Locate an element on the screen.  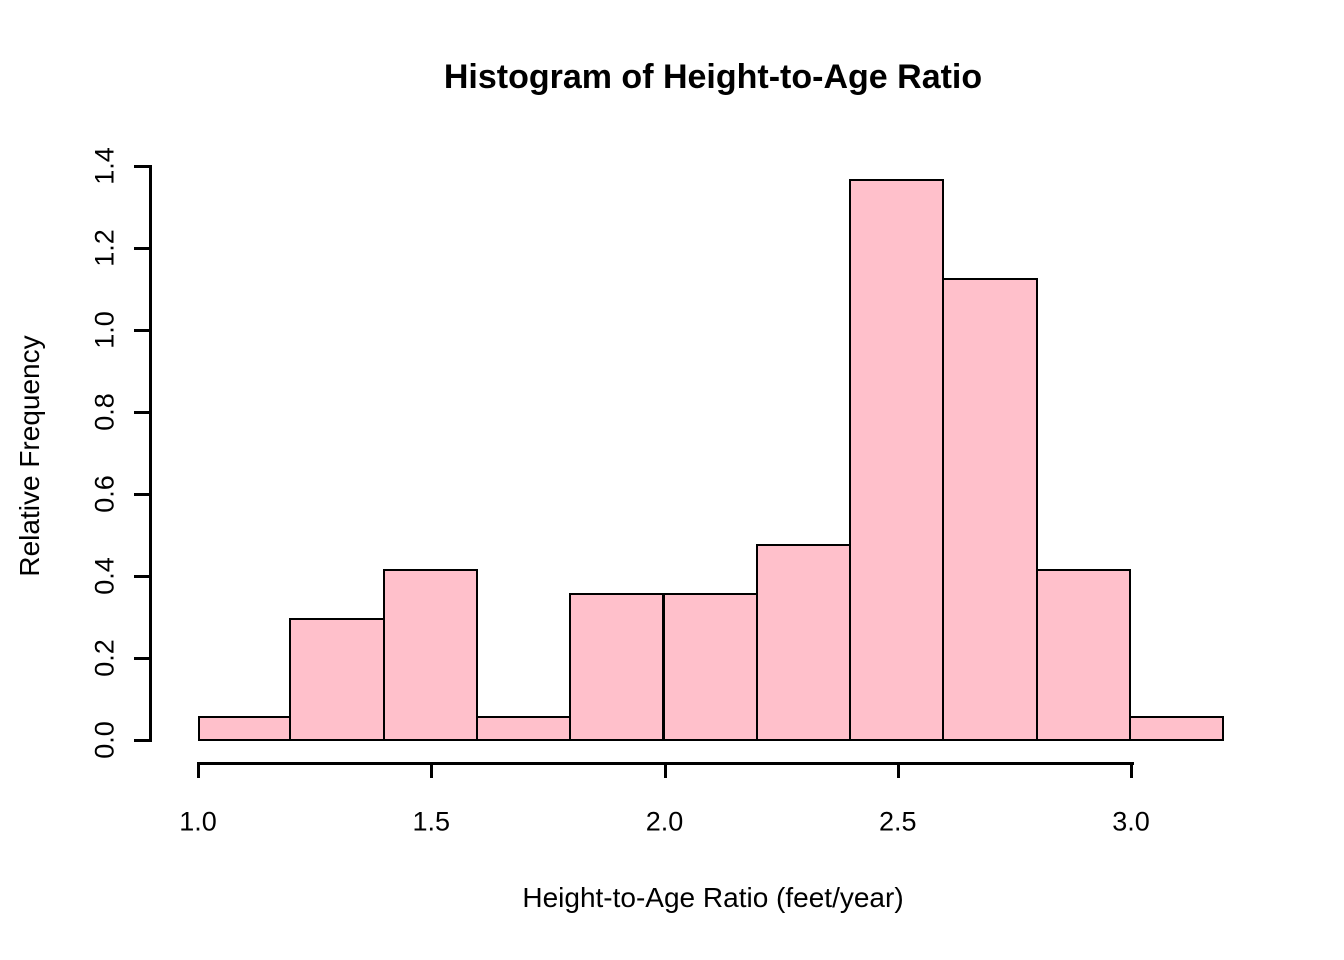
x-axis-tick-label: 1.5 is located at coordinates (431, 821).